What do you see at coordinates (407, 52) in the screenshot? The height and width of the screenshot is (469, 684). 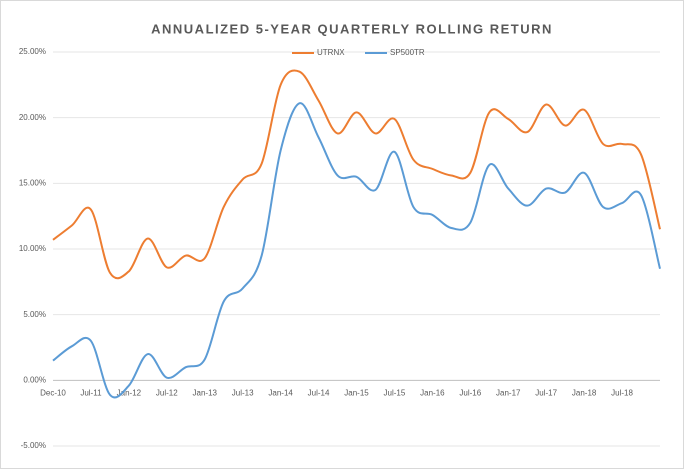 I see `legend-label: SP500TR` at bounding box center [407, 52].